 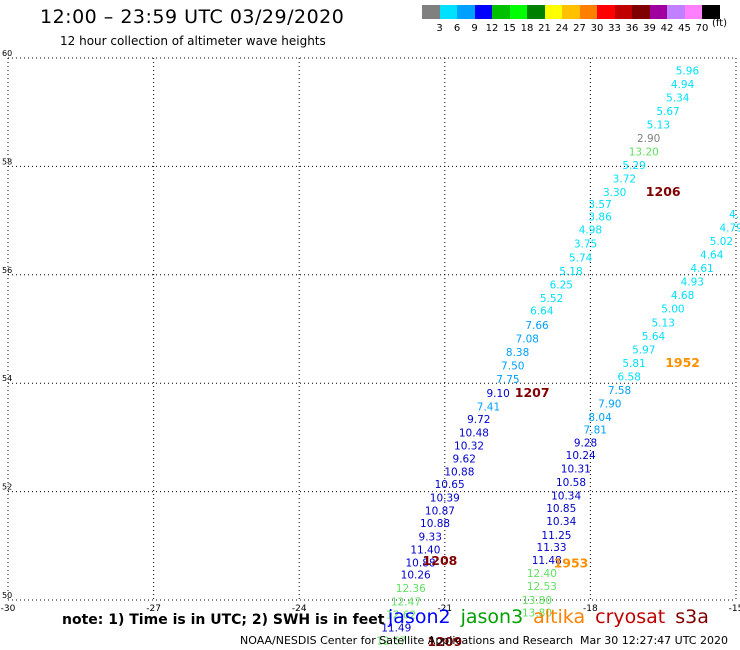 I want to click on data-point-label: 7.75, so click(x=507, y=380).